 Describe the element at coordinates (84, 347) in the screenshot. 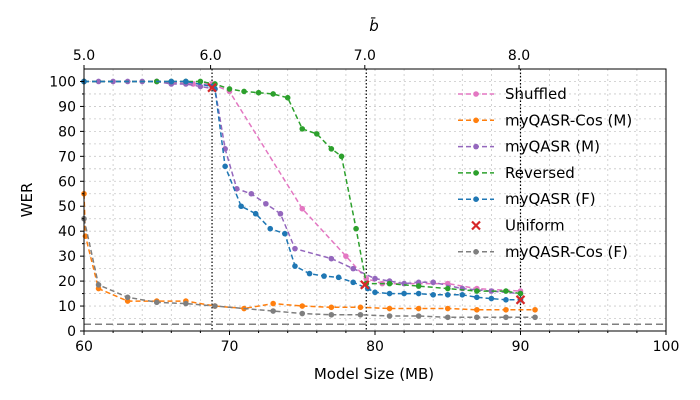

I see `x-tick-label: 60` at that location.